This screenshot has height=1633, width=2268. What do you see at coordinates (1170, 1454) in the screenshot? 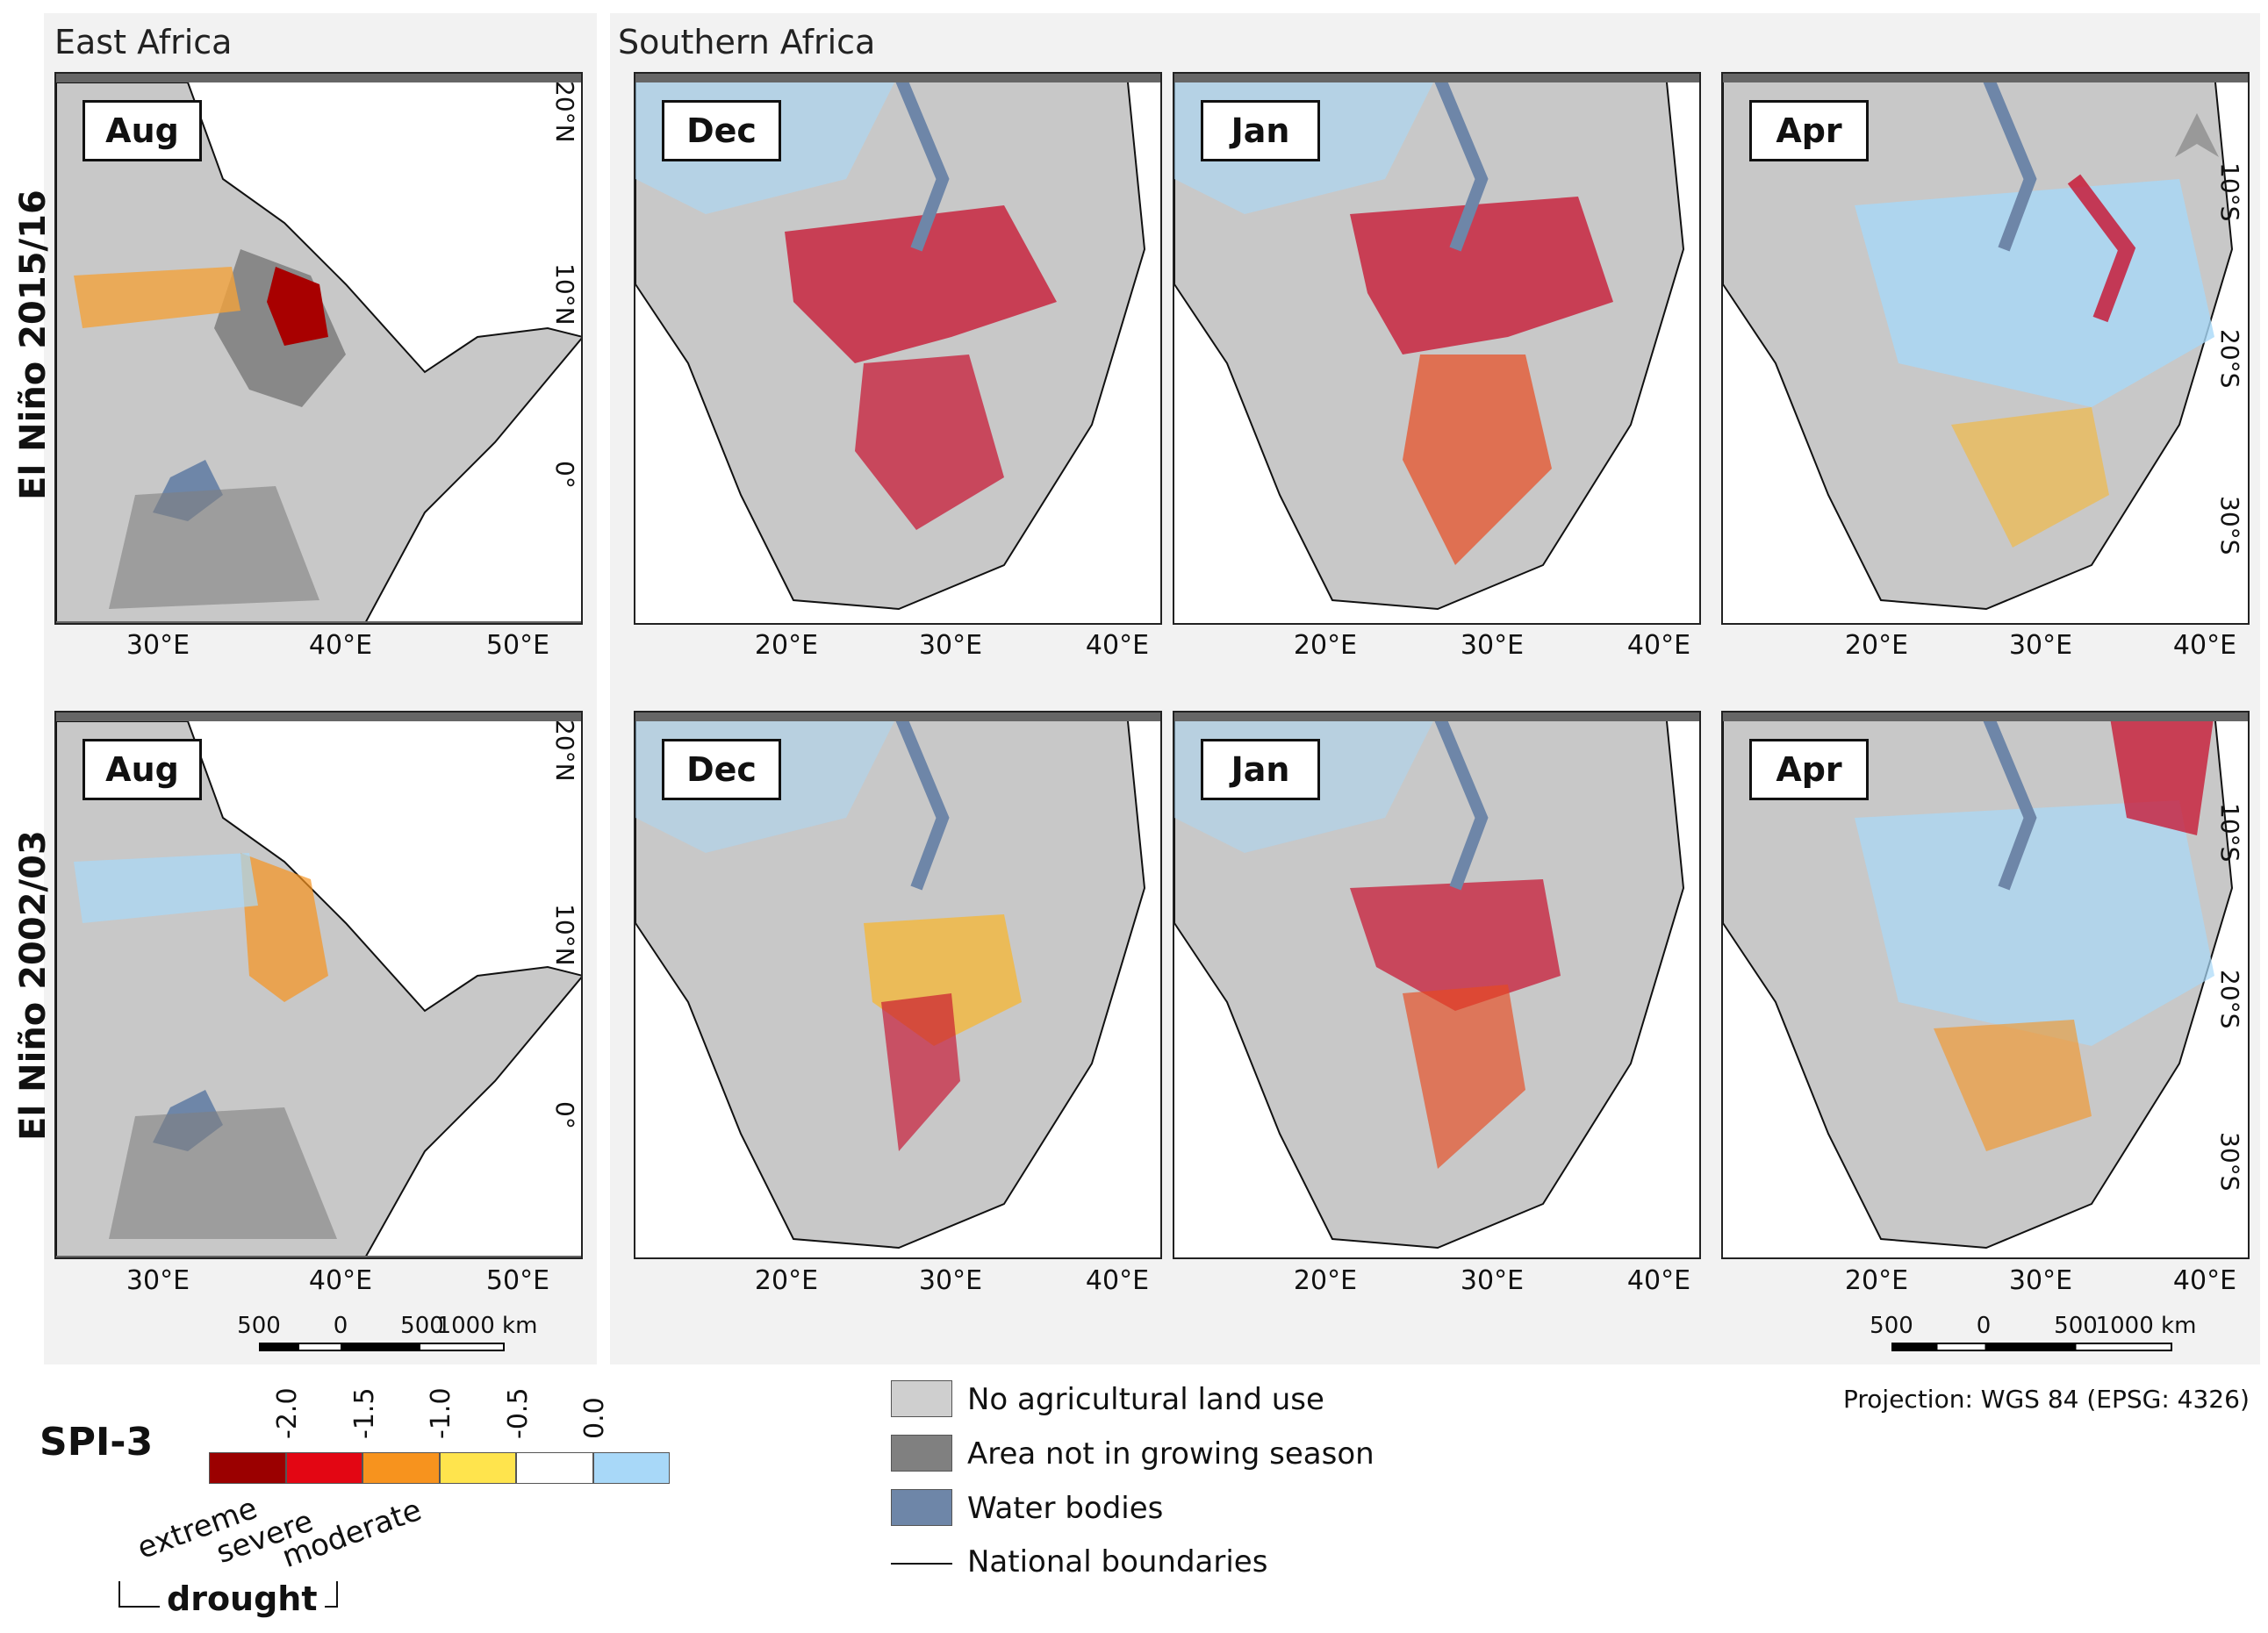
I see `legend-label-not-growing: Area not in growing season` at bounding box center [1170, 1454].